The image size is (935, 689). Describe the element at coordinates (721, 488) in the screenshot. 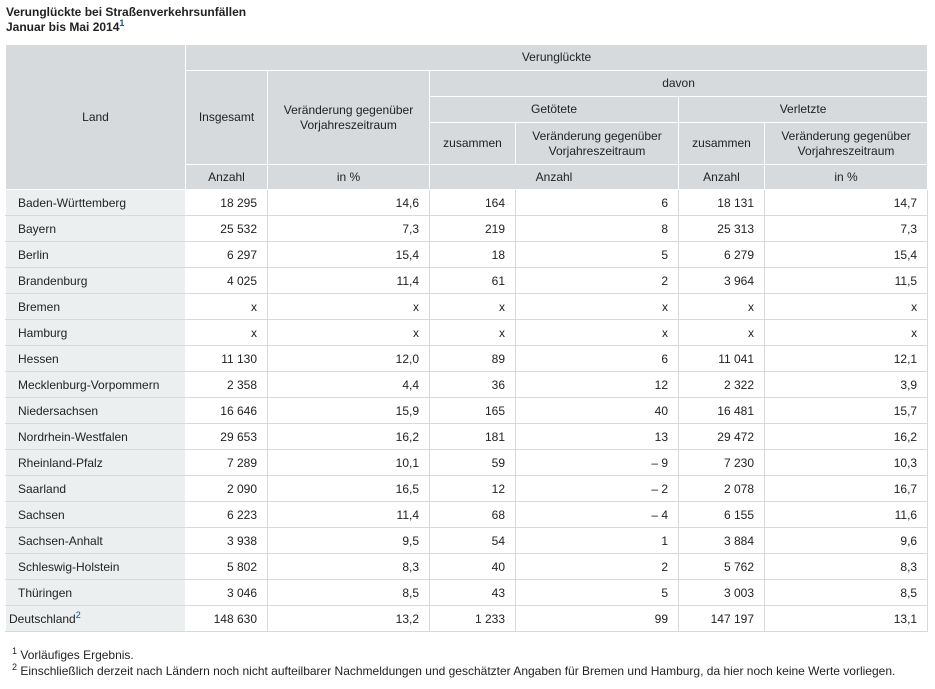

I see `cell-verletzte-zusammen: 2 078` at that location.